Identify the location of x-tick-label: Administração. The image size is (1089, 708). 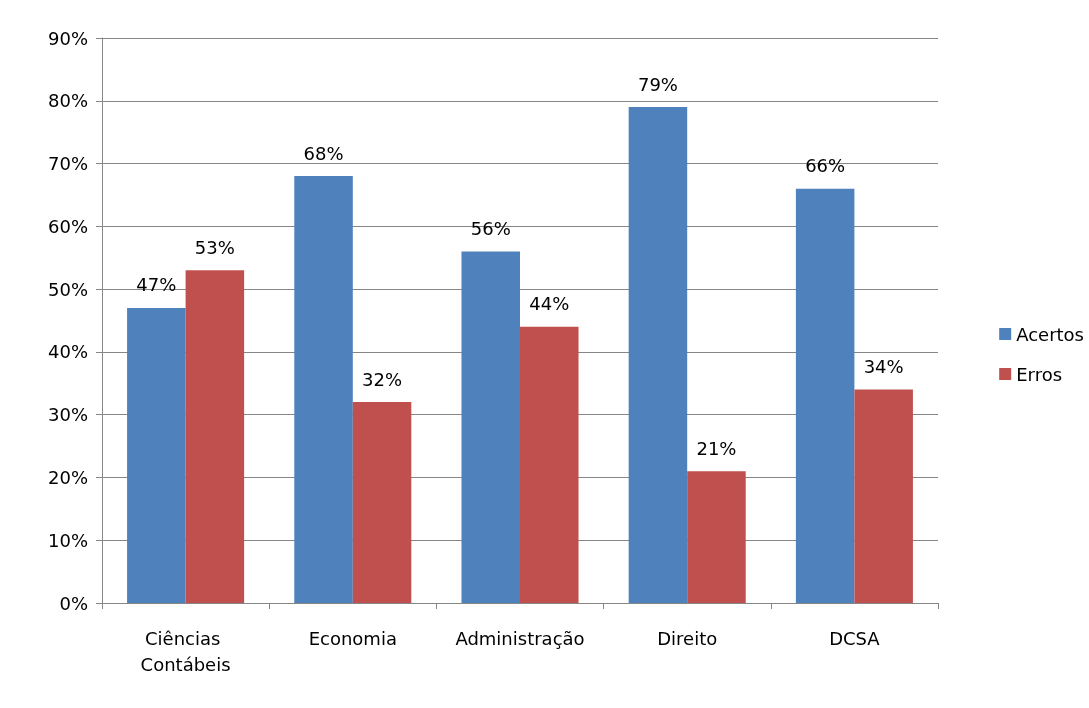
(520, 638).